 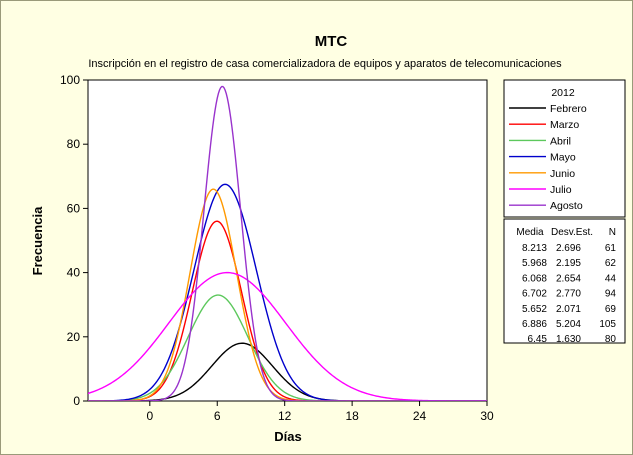 I want to click on stats-n: 44, so click(x=611, y=278).